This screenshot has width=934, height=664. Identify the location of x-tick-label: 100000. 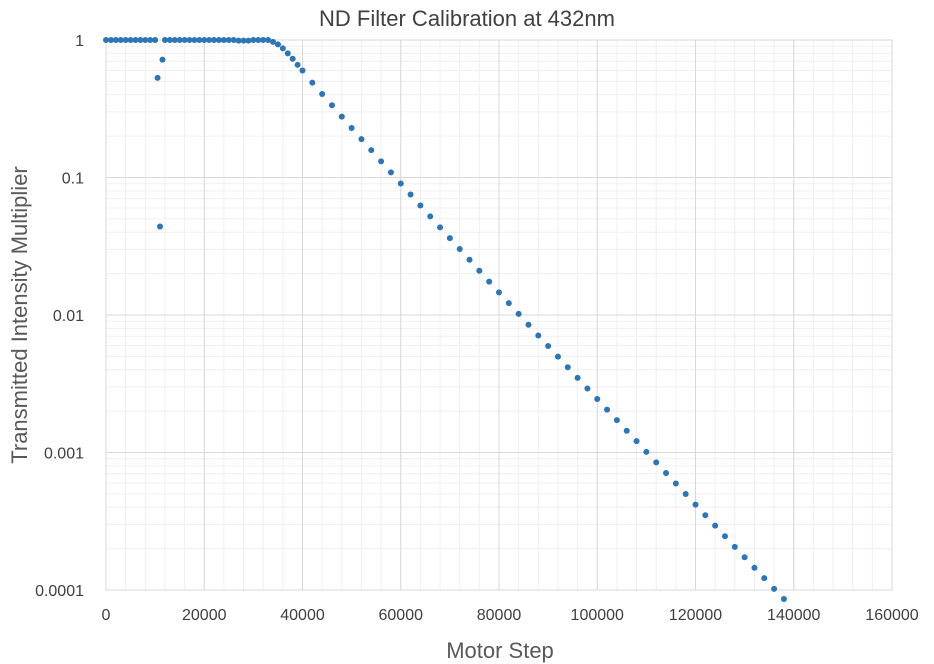
(597, 615).